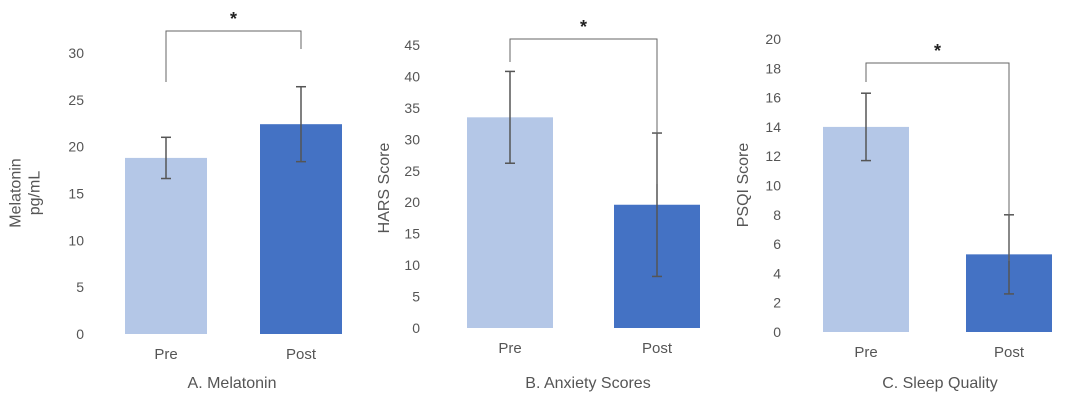 This screenshot has height=401, width=1068. Describe the element at coordinates (587, 383) in the screenshot. I see `panel-caption: B. Anxiety Scores` at that location.